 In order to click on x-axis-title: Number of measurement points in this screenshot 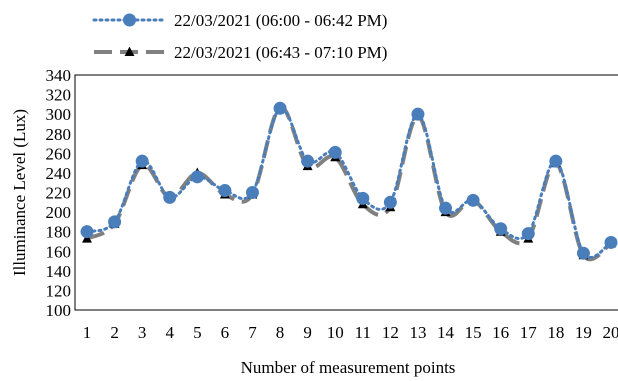, I will do `click(348, 367)`.